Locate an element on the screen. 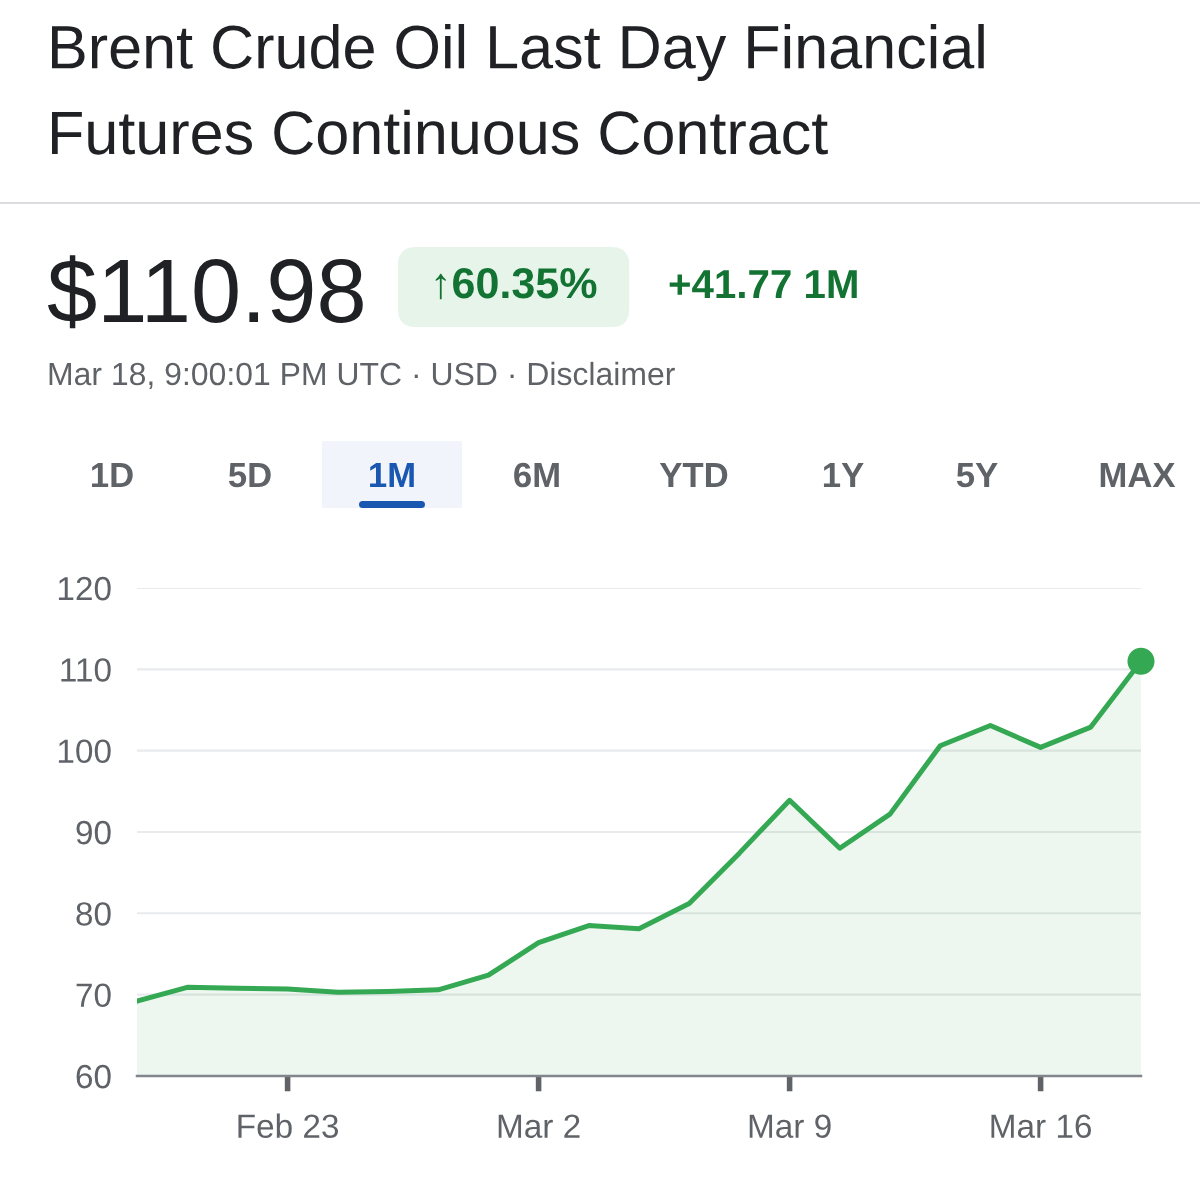 The height and width of the screenshot is (1196, 1200). text: 1M is located at coordinates (392, 475).